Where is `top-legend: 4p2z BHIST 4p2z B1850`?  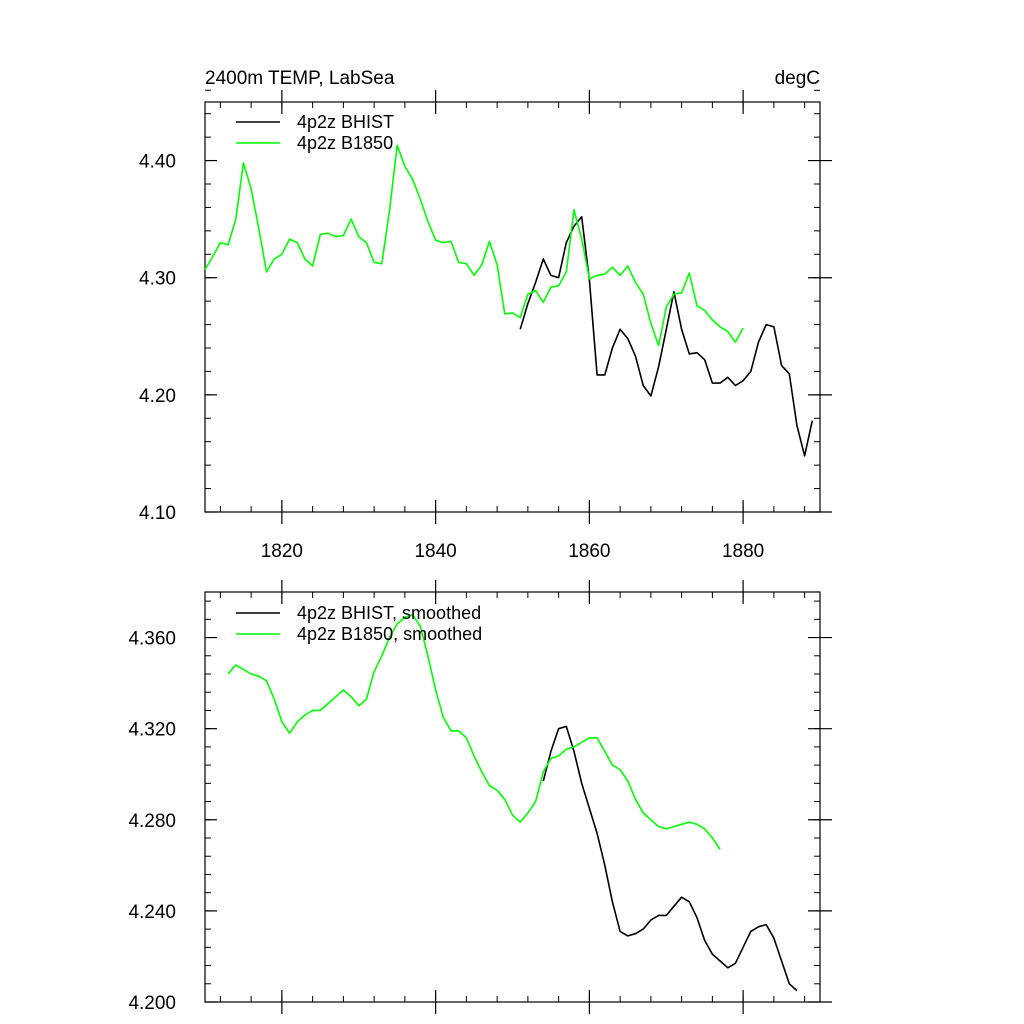 top-legend: 4p2z BHIST 4p2z B1850 is located at coordinates (315, 132).